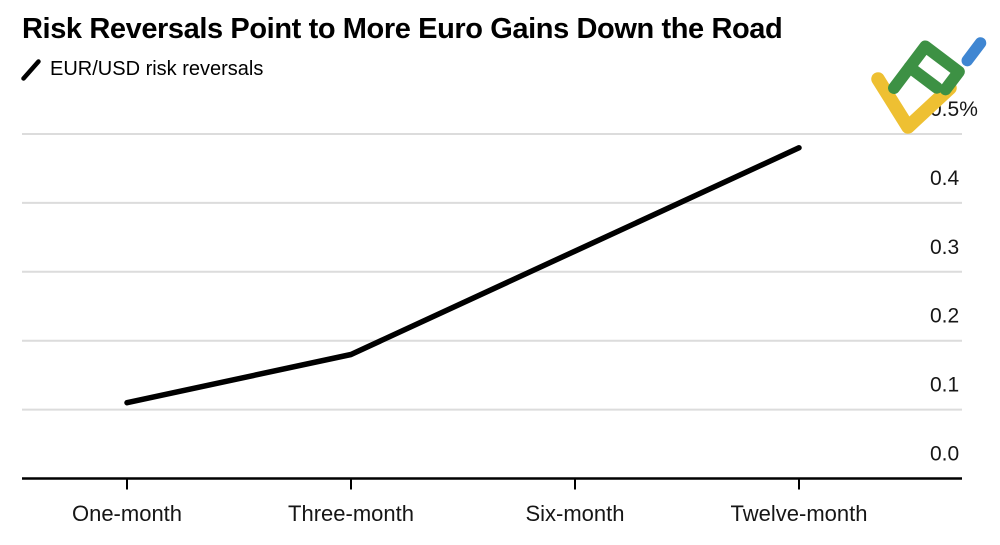 The width and height of the screenshot is (1000, 545). I want to click on legend: EUR/USD risk reversals, so click(142, 69).